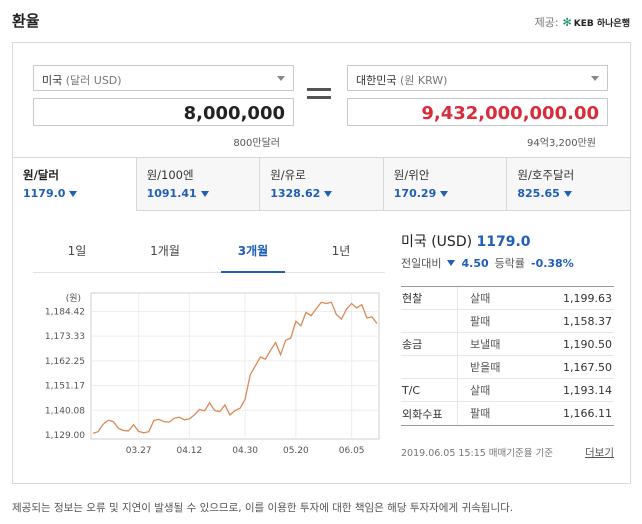  I want to click on y-unit-label: (원), so click(73, 298).